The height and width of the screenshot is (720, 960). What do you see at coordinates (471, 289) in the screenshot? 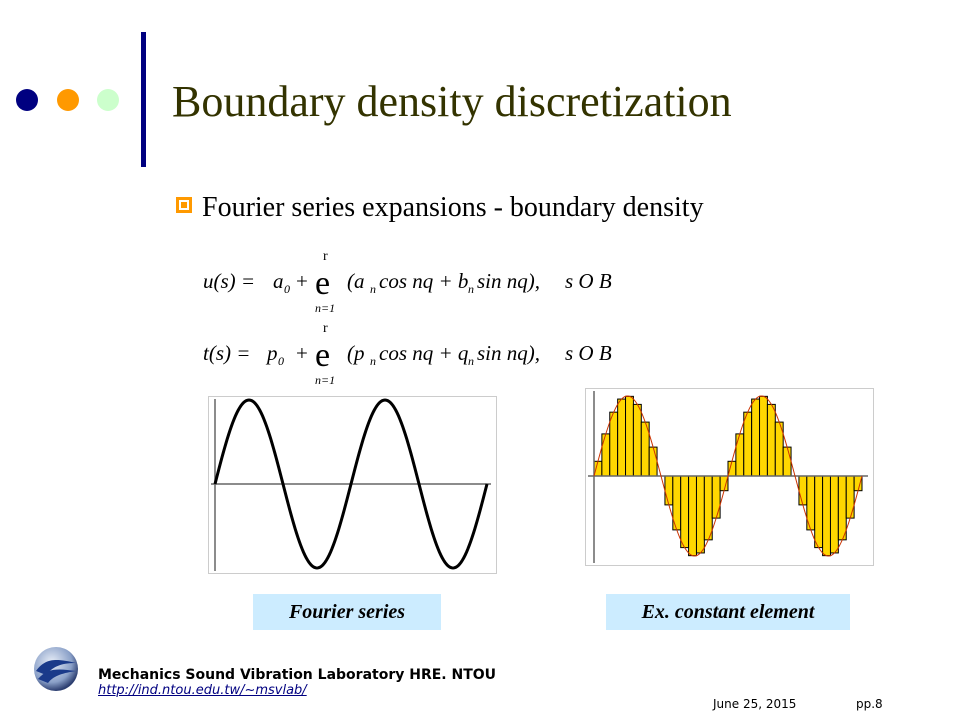
I see `eq1-term-sub2: n` at bounding box center [471, 289].